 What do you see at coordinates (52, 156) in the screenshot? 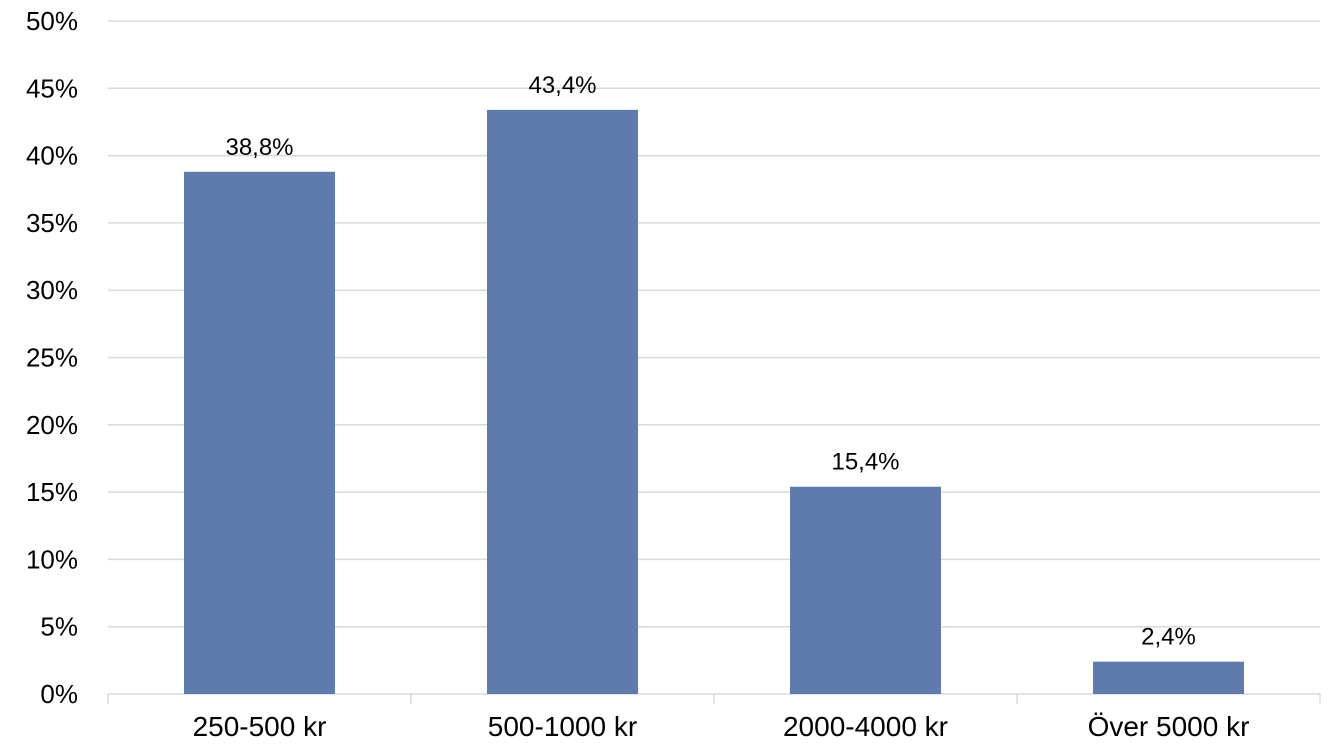
I see `y-tick-label: 40%` at bounding box center [52, 156].